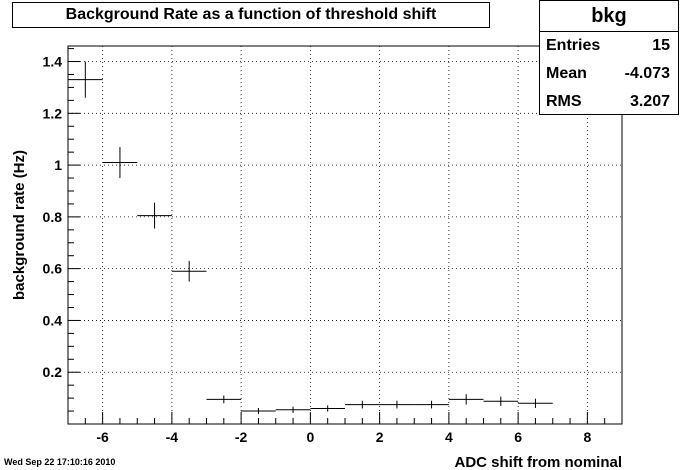  What do you see at coordinates (449, 437) in the screenshot?
I see `x-tick-label: 4` at bounding box center [449, 437].